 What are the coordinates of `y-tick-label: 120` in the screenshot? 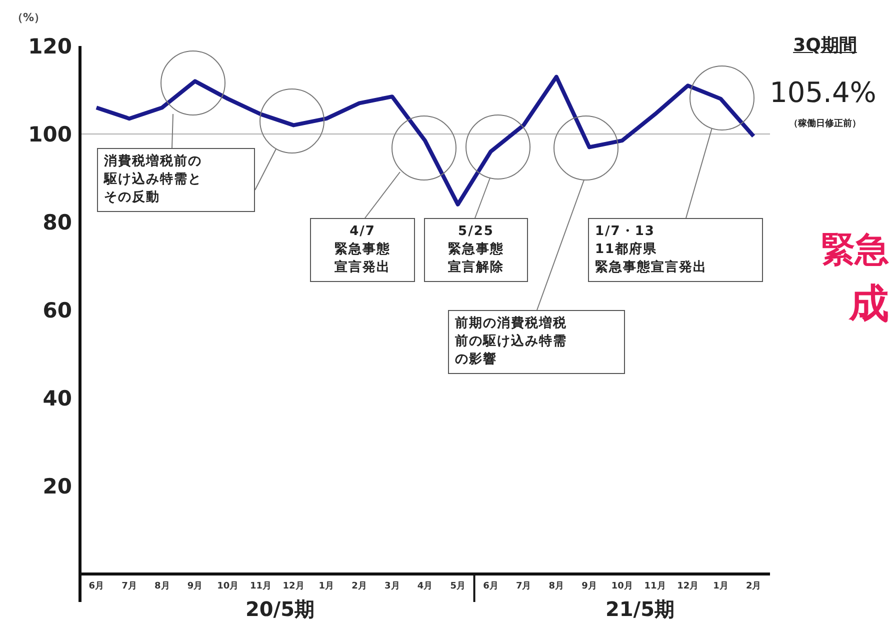 It's located at (50, 46).